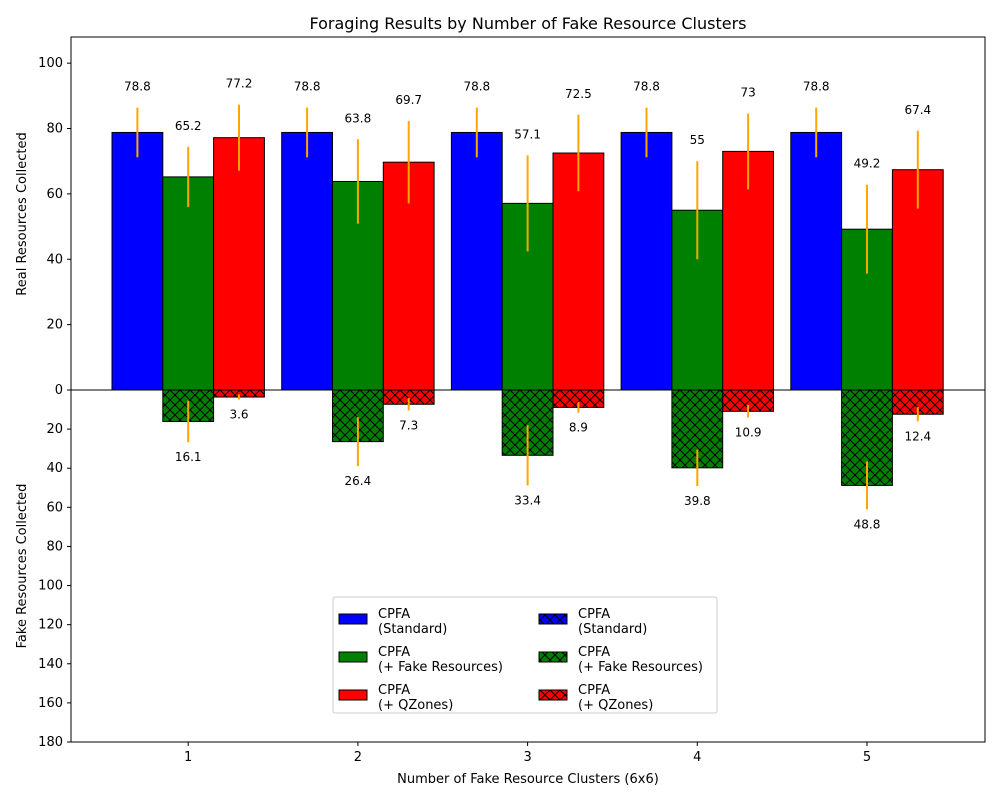  I want to click on y-tick-label-bottom: 20, so click(54, 429).